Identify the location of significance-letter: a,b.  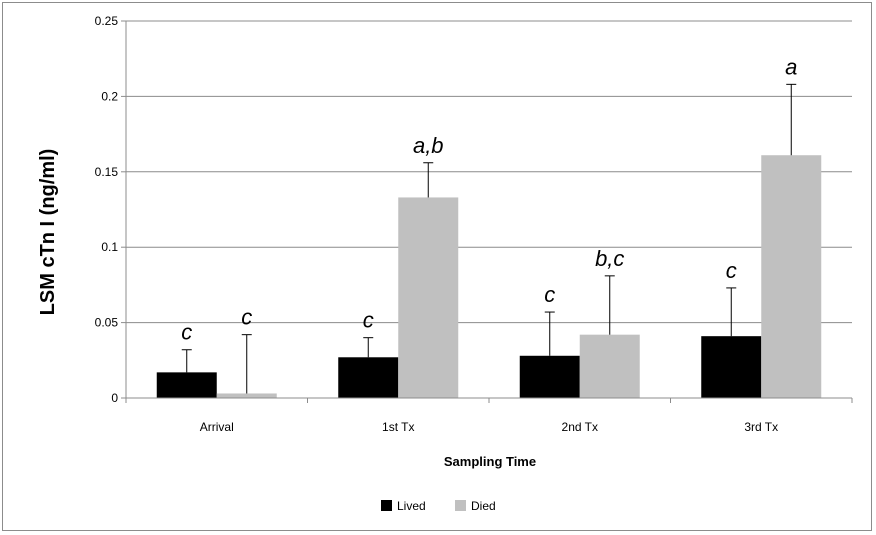
(428, 145).